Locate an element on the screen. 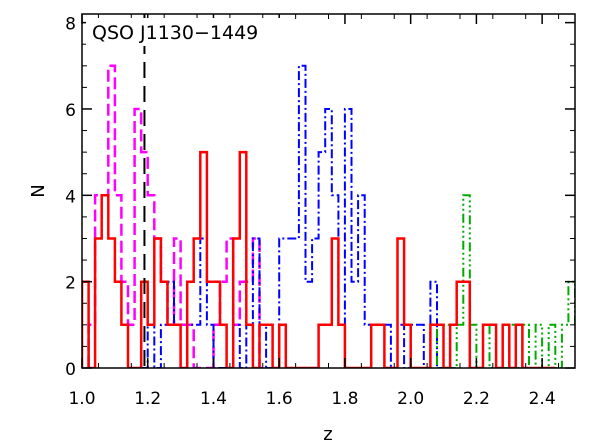 This screenshot has height=446, width=598. y-tick-label: 2 is located at coordinates (70, 284).